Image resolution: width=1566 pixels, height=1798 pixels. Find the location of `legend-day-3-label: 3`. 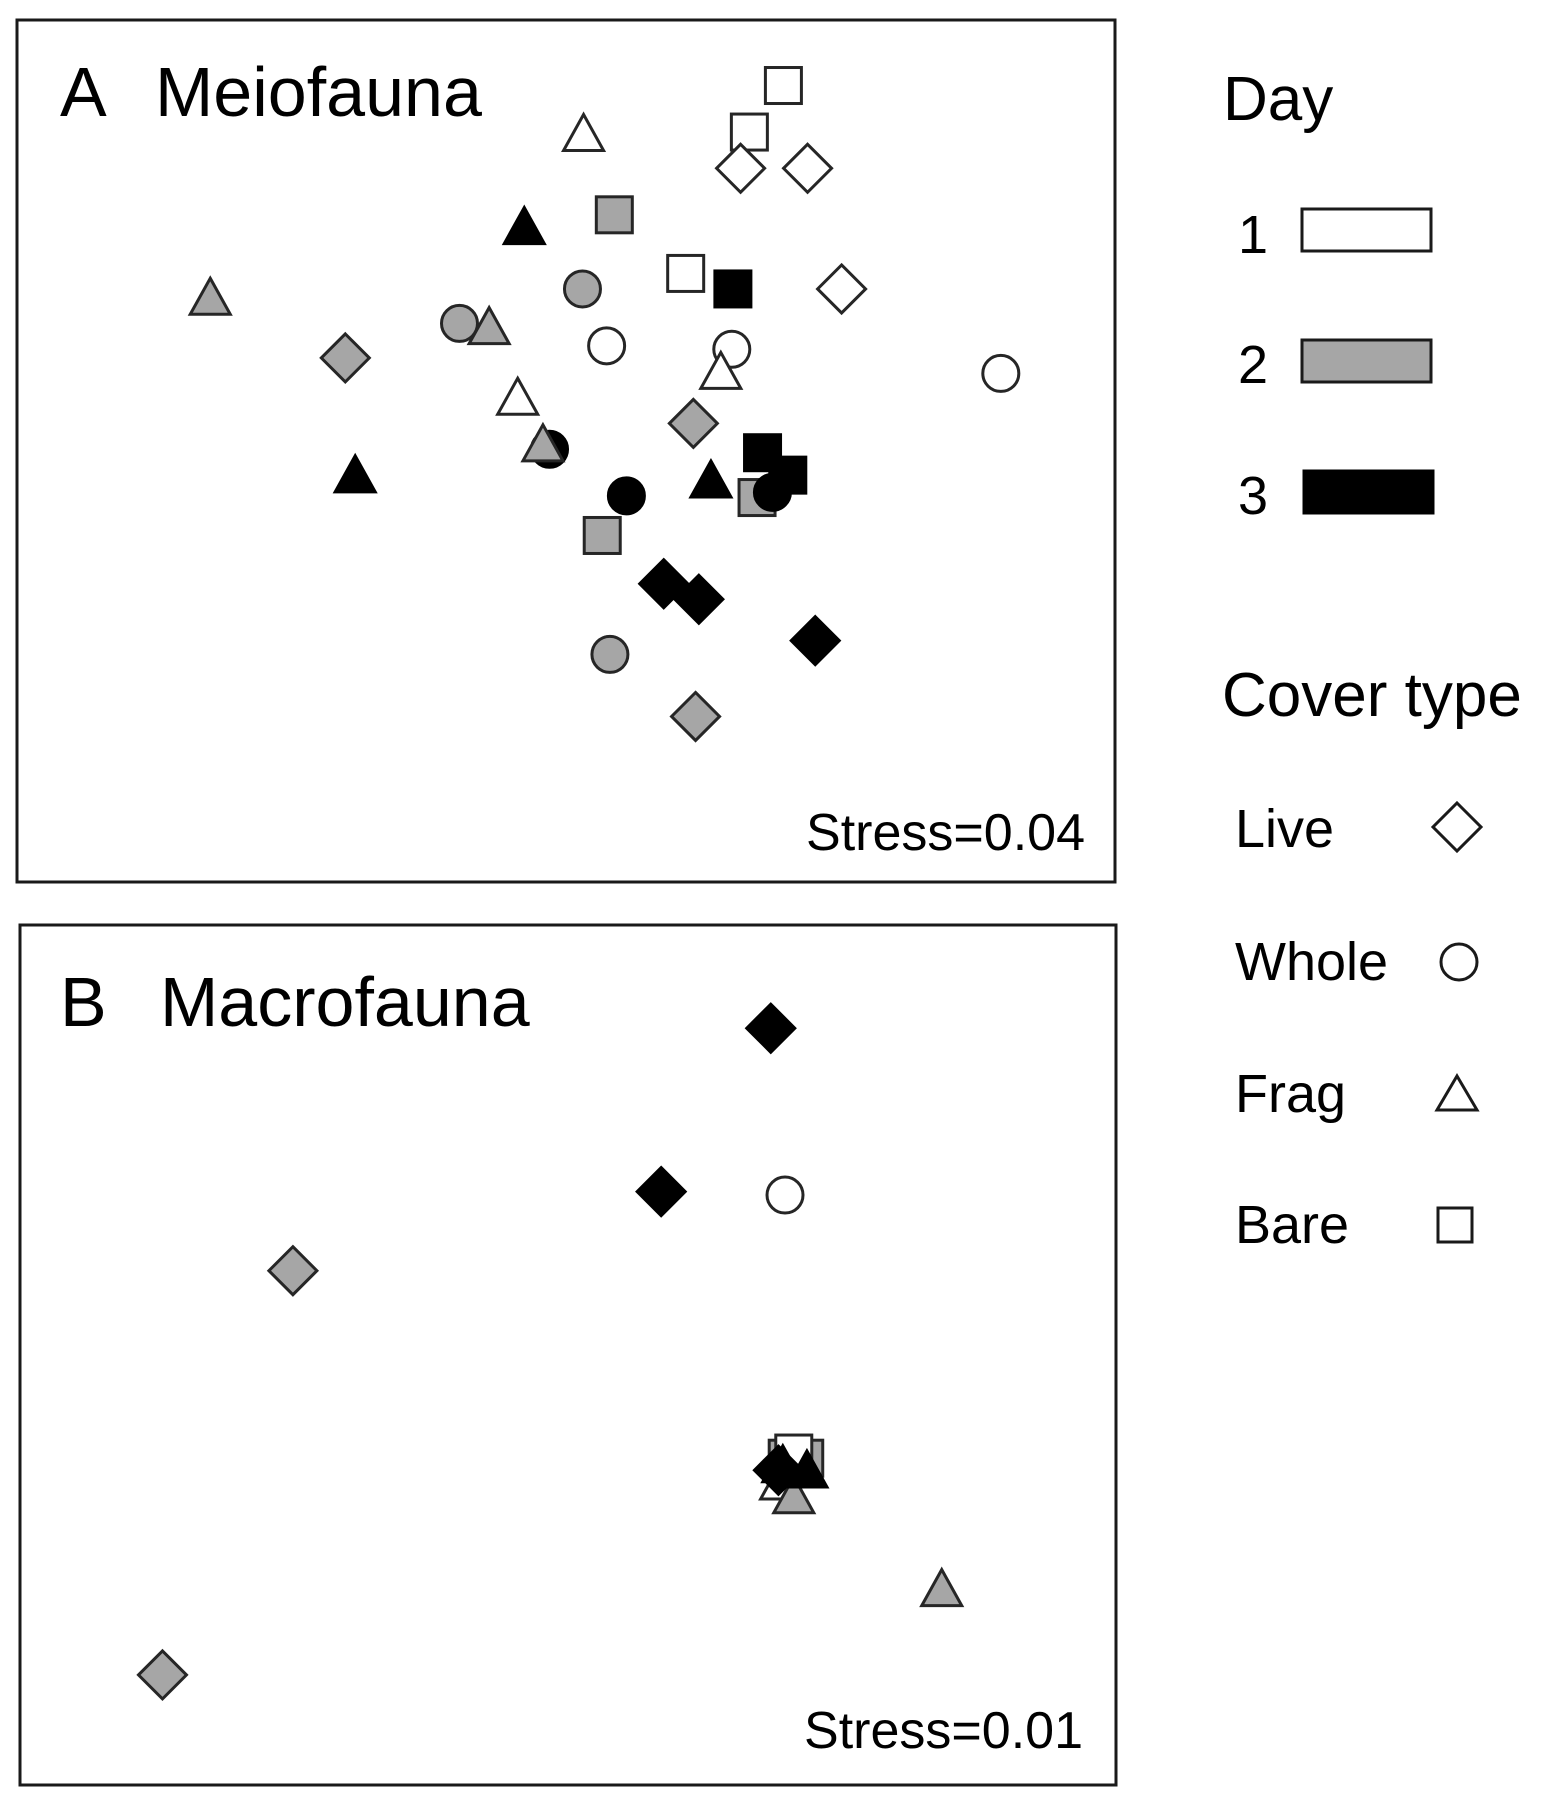

legend-day-3-label: 3 is located at coordinates (1253, 496).